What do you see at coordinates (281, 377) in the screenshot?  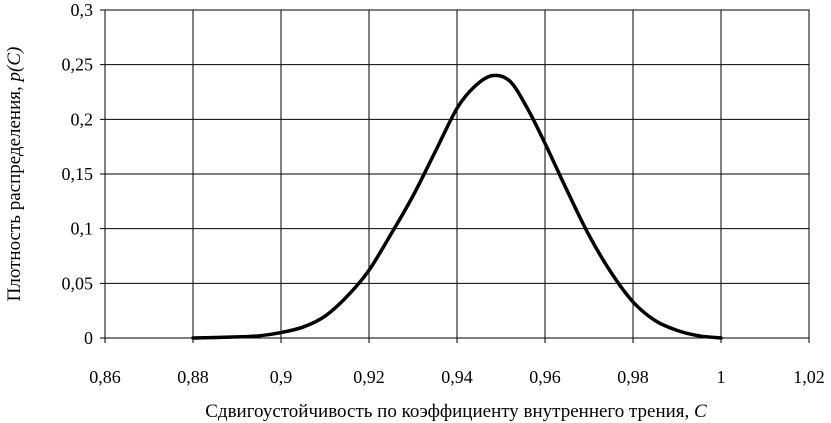 I see `x-tick-label: 0,9` at bounding box center [281, 377].